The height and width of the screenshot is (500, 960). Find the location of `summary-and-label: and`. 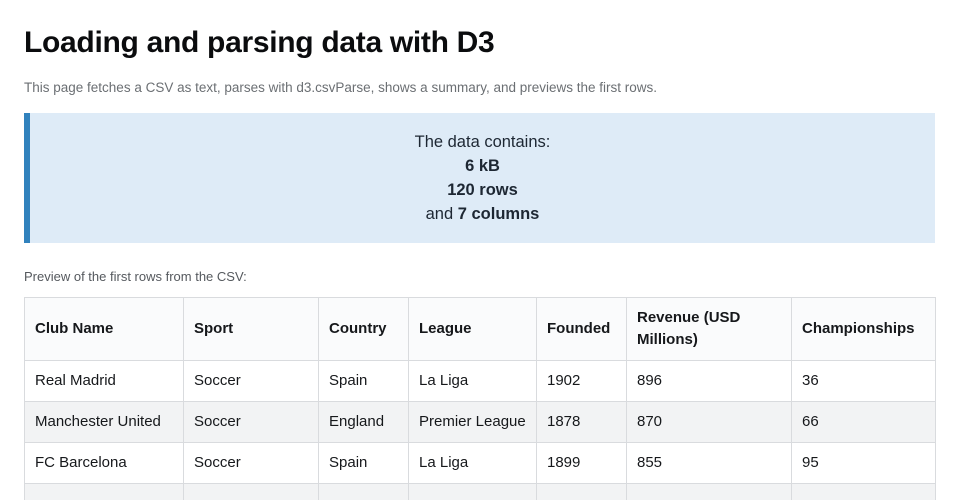

summary-and-label: and is located at coordinates (441, 214).